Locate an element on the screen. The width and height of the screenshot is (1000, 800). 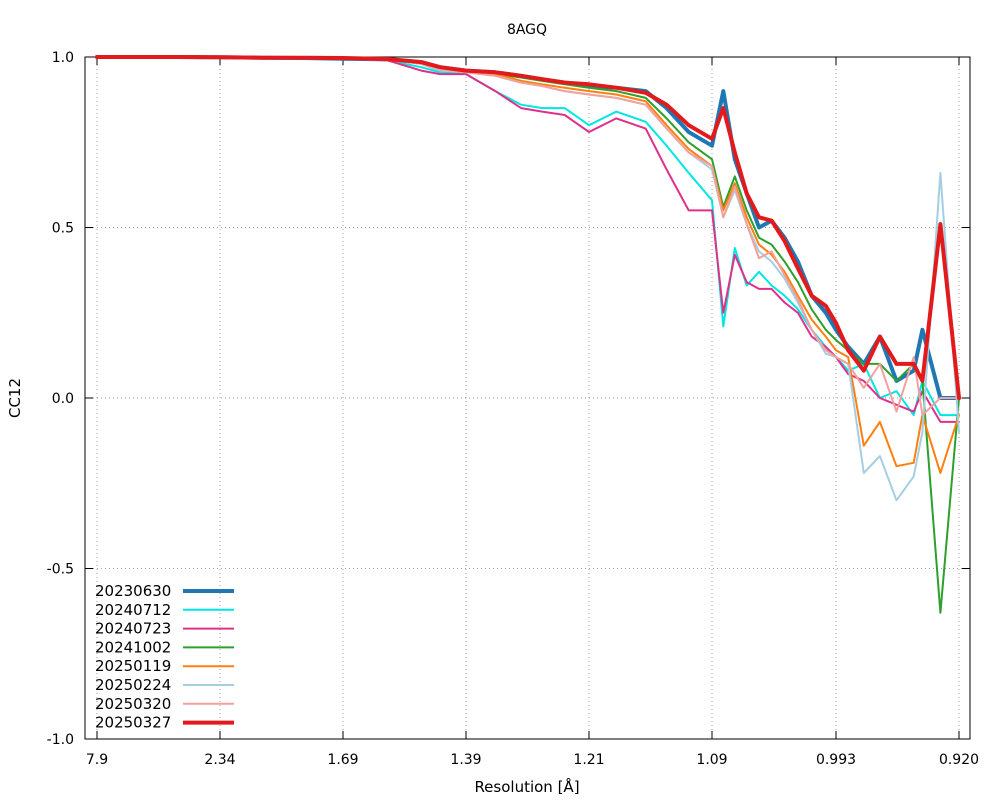
legend-label: 20250224 is located at coordinates (133, 685).